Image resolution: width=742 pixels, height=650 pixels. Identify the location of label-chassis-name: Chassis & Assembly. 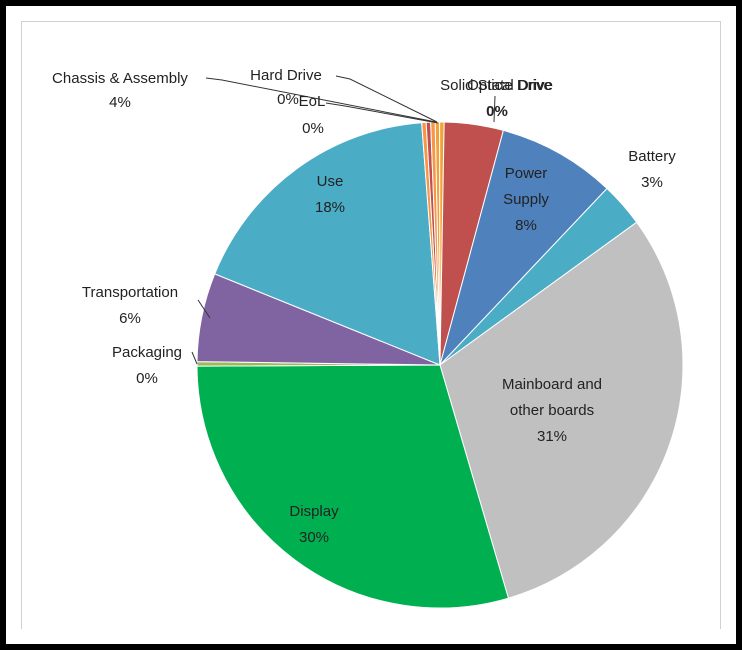
(120, 78).